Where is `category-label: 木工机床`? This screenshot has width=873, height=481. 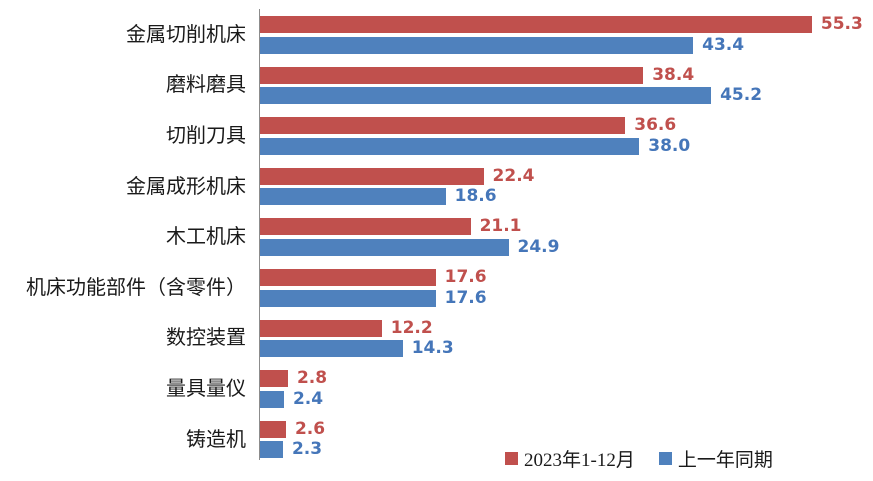 category-label: 木工机床 is located at coordinates (206, 237).